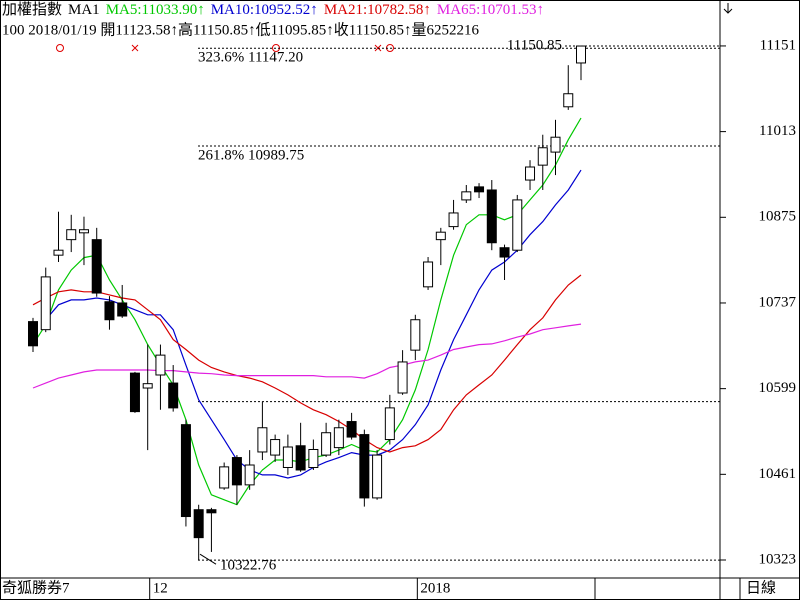  I want to click on period-label: 日線, so click(761, 587).